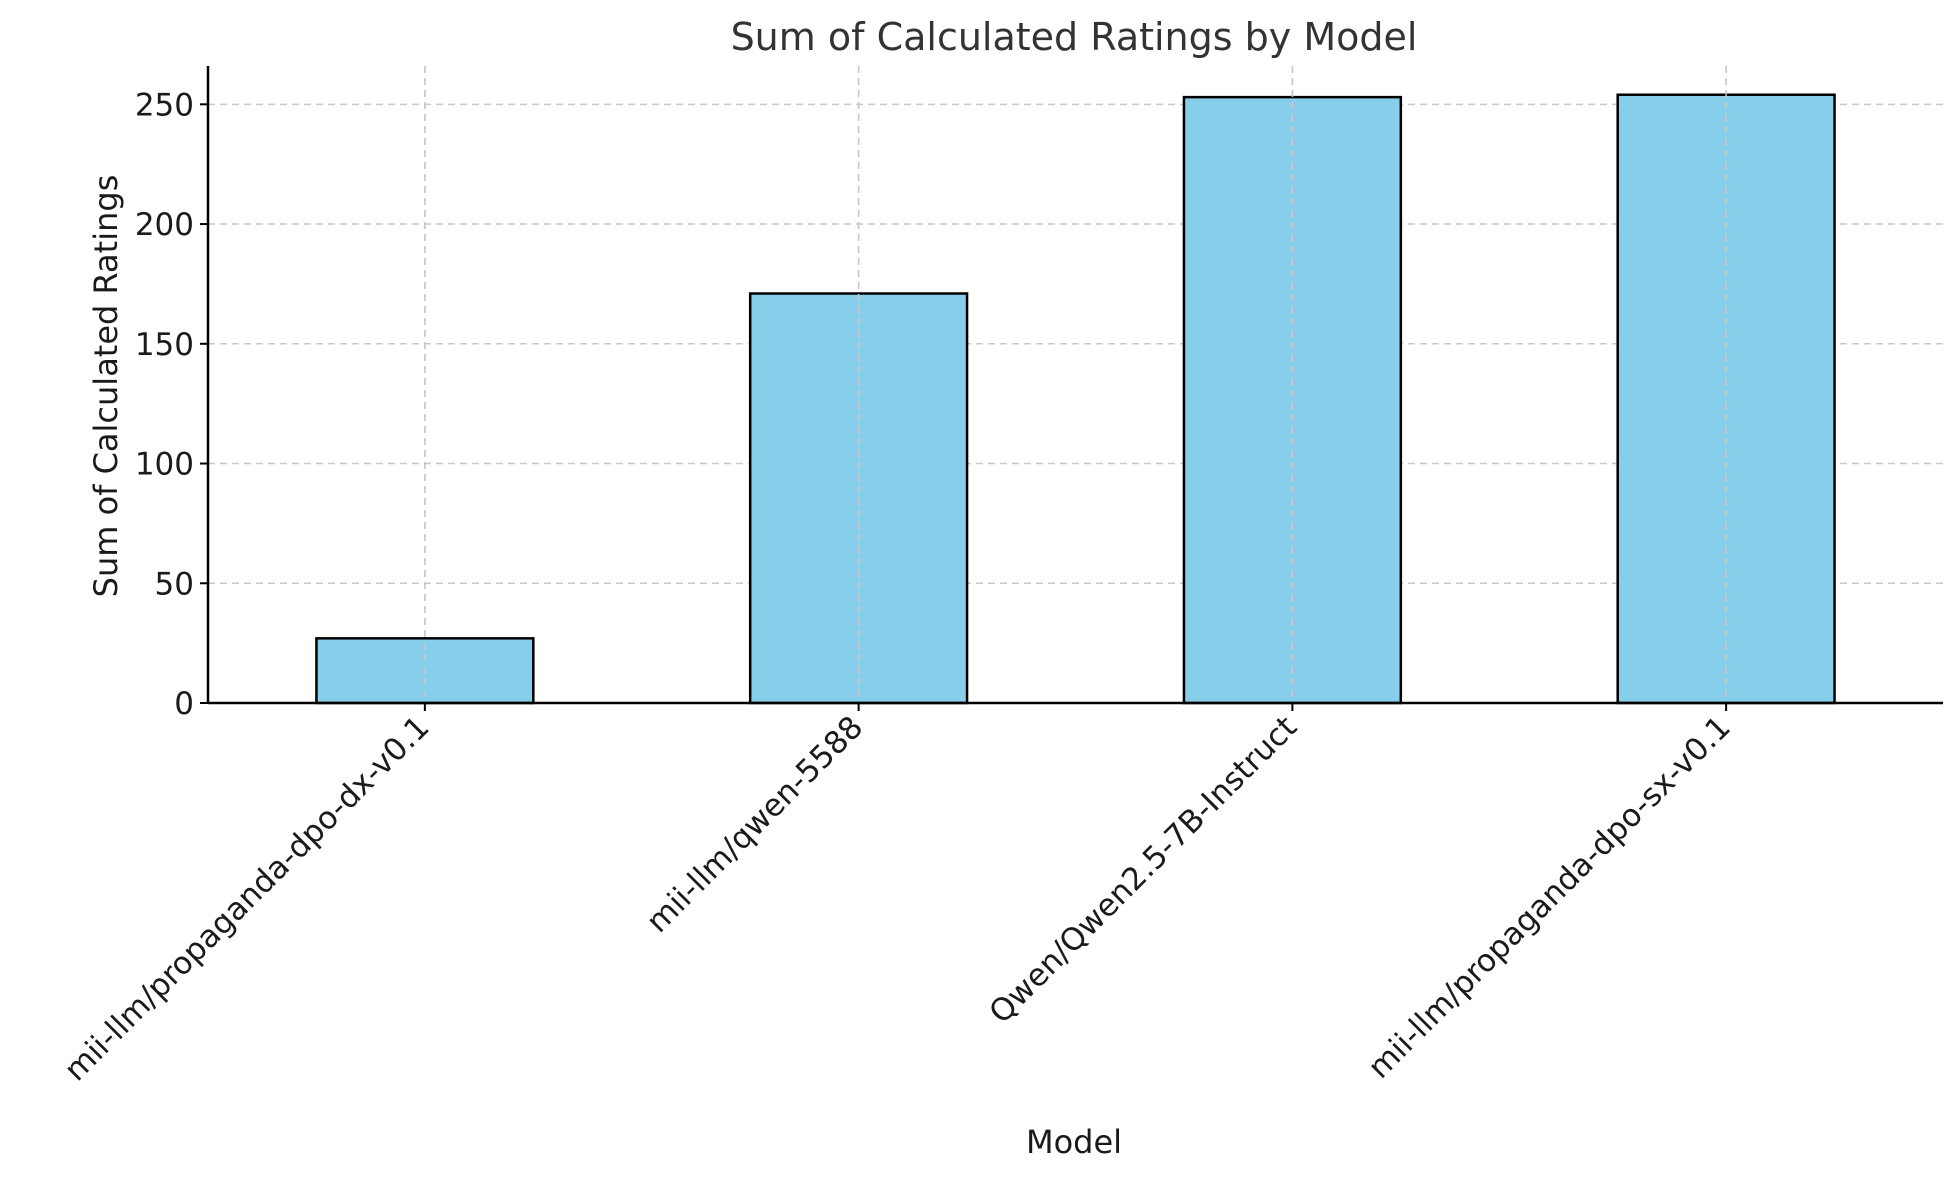 This screenshot has width=1957, height=1180. I want to click on y-axis-label: Sum of Calculated Ratings, so click(106, 386).